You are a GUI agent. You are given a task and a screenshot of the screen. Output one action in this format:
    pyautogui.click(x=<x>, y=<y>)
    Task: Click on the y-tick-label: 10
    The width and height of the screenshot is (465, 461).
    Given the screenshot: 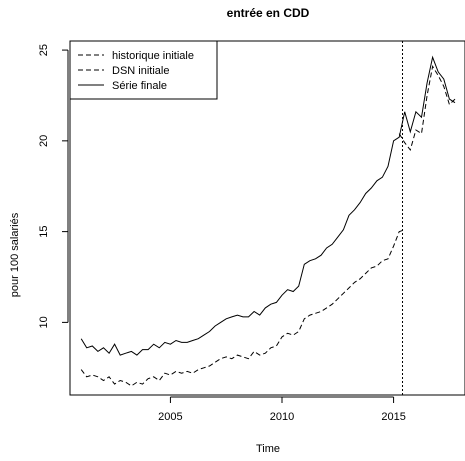 What is the action you would take?
    pyautogui.click(x=44, y=322)
    